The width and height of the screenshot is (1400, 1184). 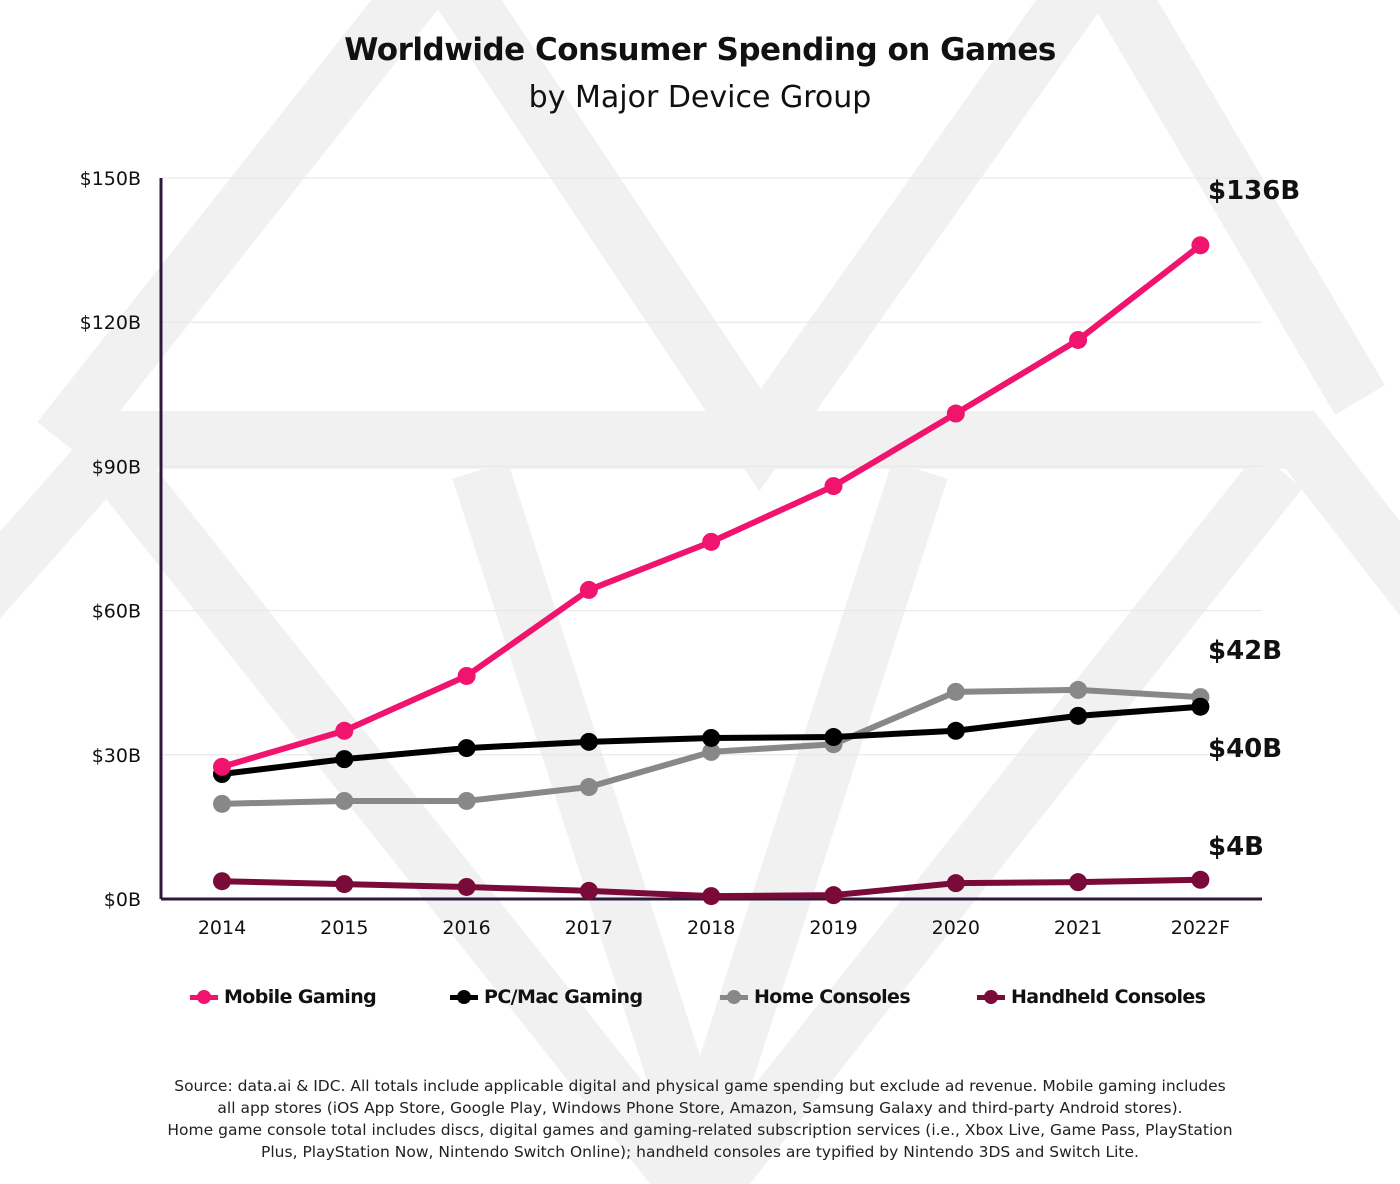 I want to click on end-label-home: $42B, so click(x=1245, y=651).